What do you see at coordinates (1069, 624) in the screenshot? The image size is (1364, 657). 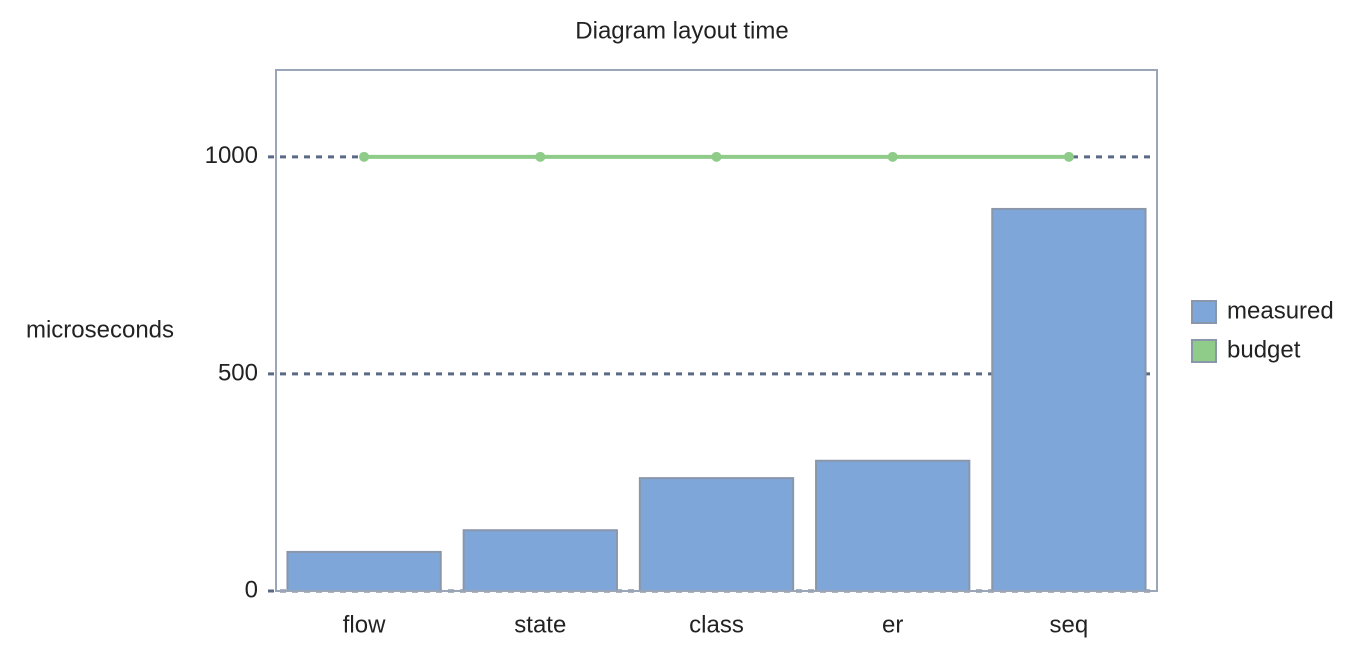 I see `x-tick-label: seq` at bounding box center [1069, 624].